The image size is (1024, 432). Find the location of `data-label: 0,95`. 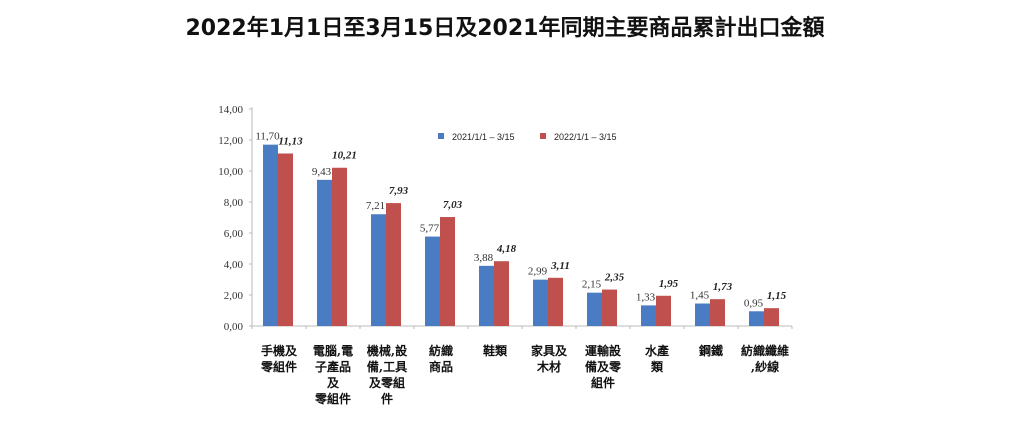

data-label: 0,95 is located at coordinates (754, 303).